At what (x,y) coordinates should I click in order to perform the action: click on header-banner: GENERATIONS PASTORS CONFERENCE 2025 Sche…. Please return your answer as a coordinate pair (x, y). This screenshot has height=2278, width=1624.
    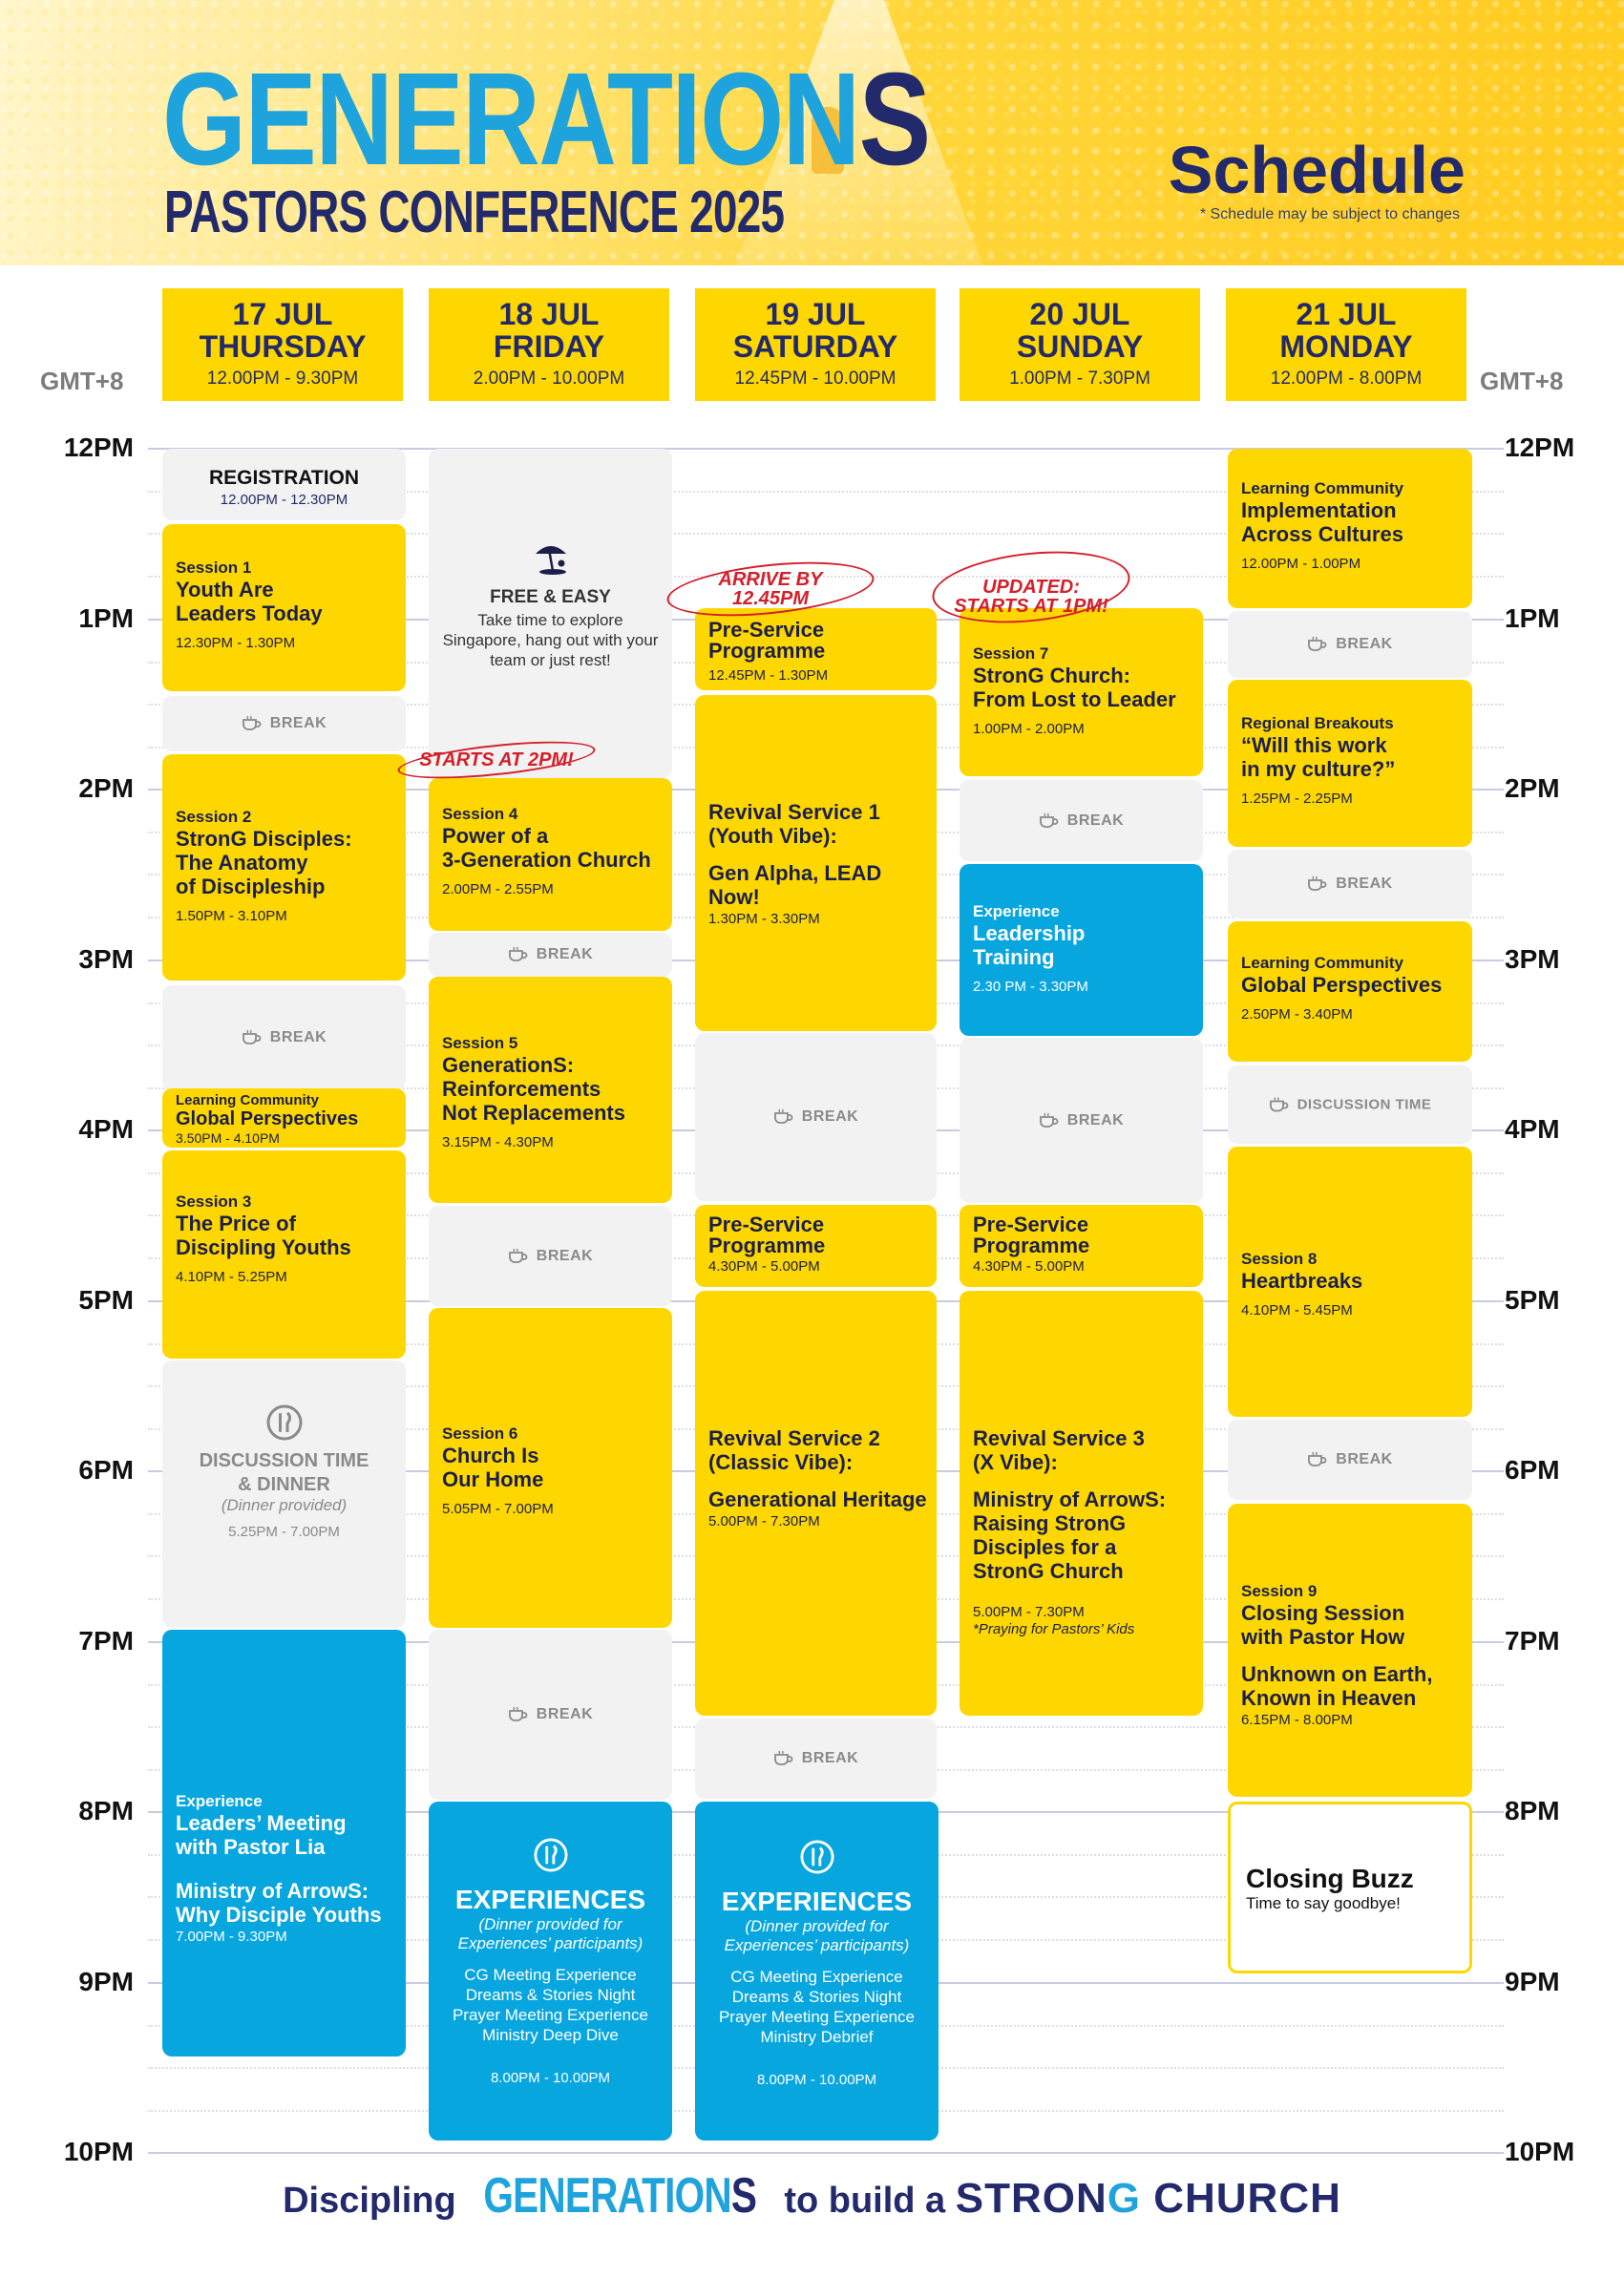
    Looking at the image, I should click on (812, 132).